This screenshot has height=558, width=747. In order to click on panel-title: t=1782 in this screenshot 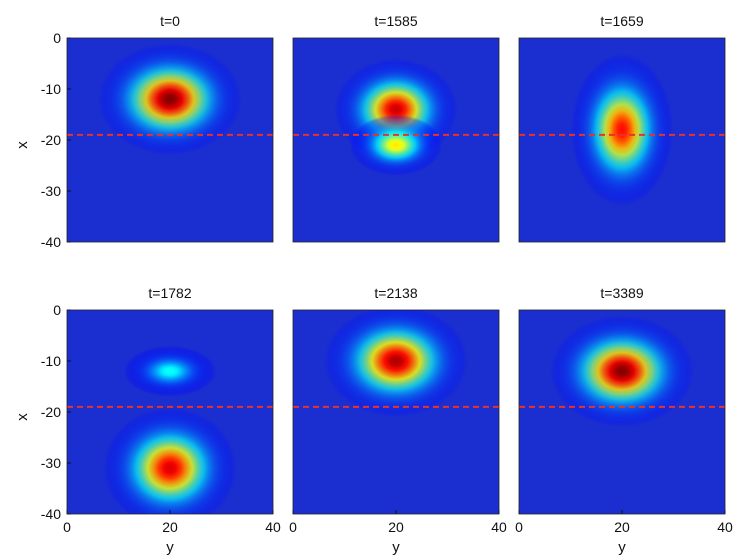, I will do `click(169, 293)`.